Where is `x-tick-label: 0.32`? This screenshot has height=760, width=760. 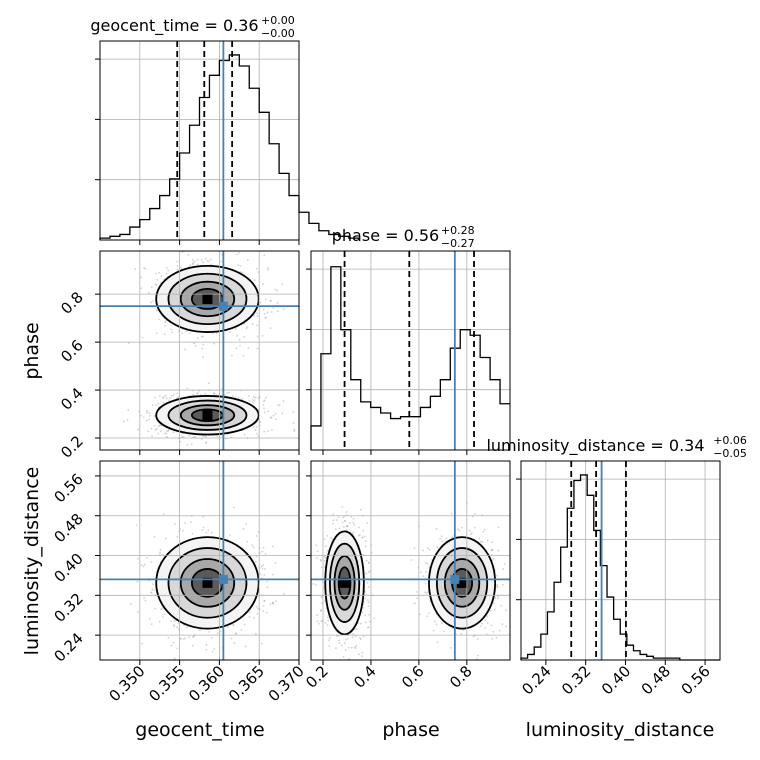 x-tick-label: 0.32 is located at coordinates (576, 680).